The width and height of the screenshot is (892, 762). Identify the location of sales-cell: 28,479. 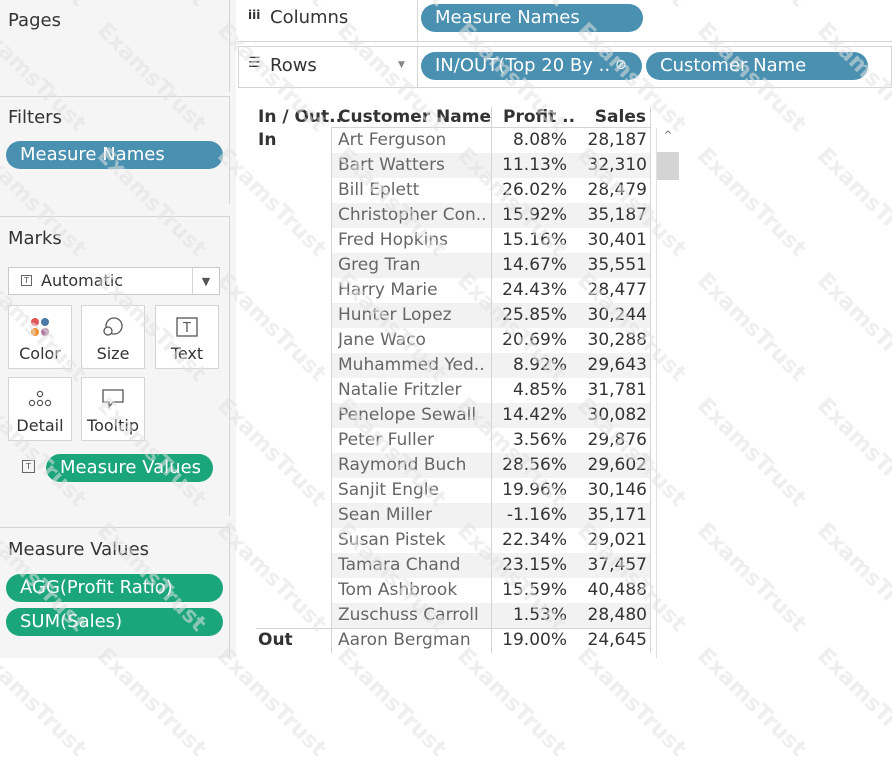
(617, 190).